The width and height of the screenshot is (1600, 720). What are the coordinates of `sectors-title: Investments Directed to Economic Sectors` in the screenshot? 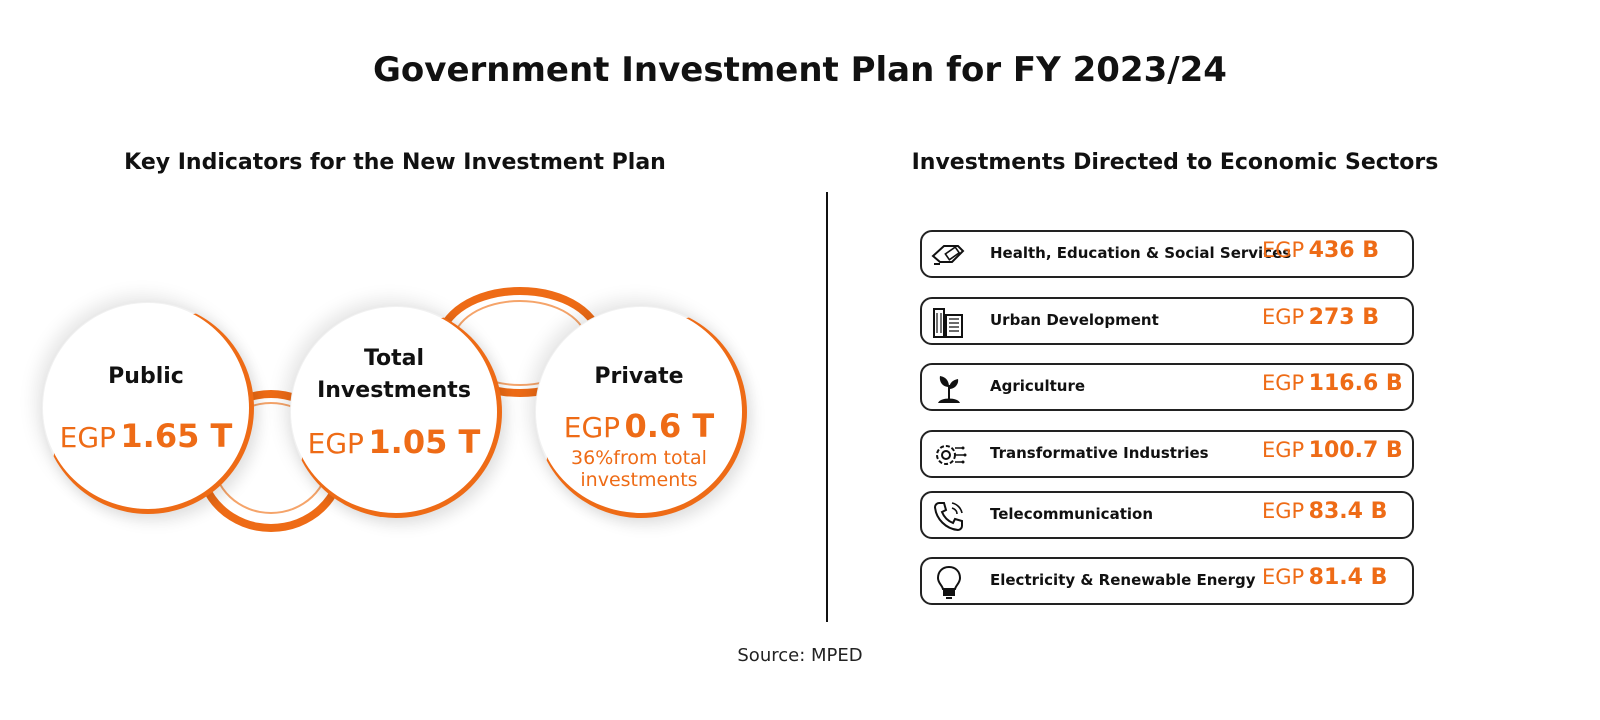 It's located at (1175, 162).